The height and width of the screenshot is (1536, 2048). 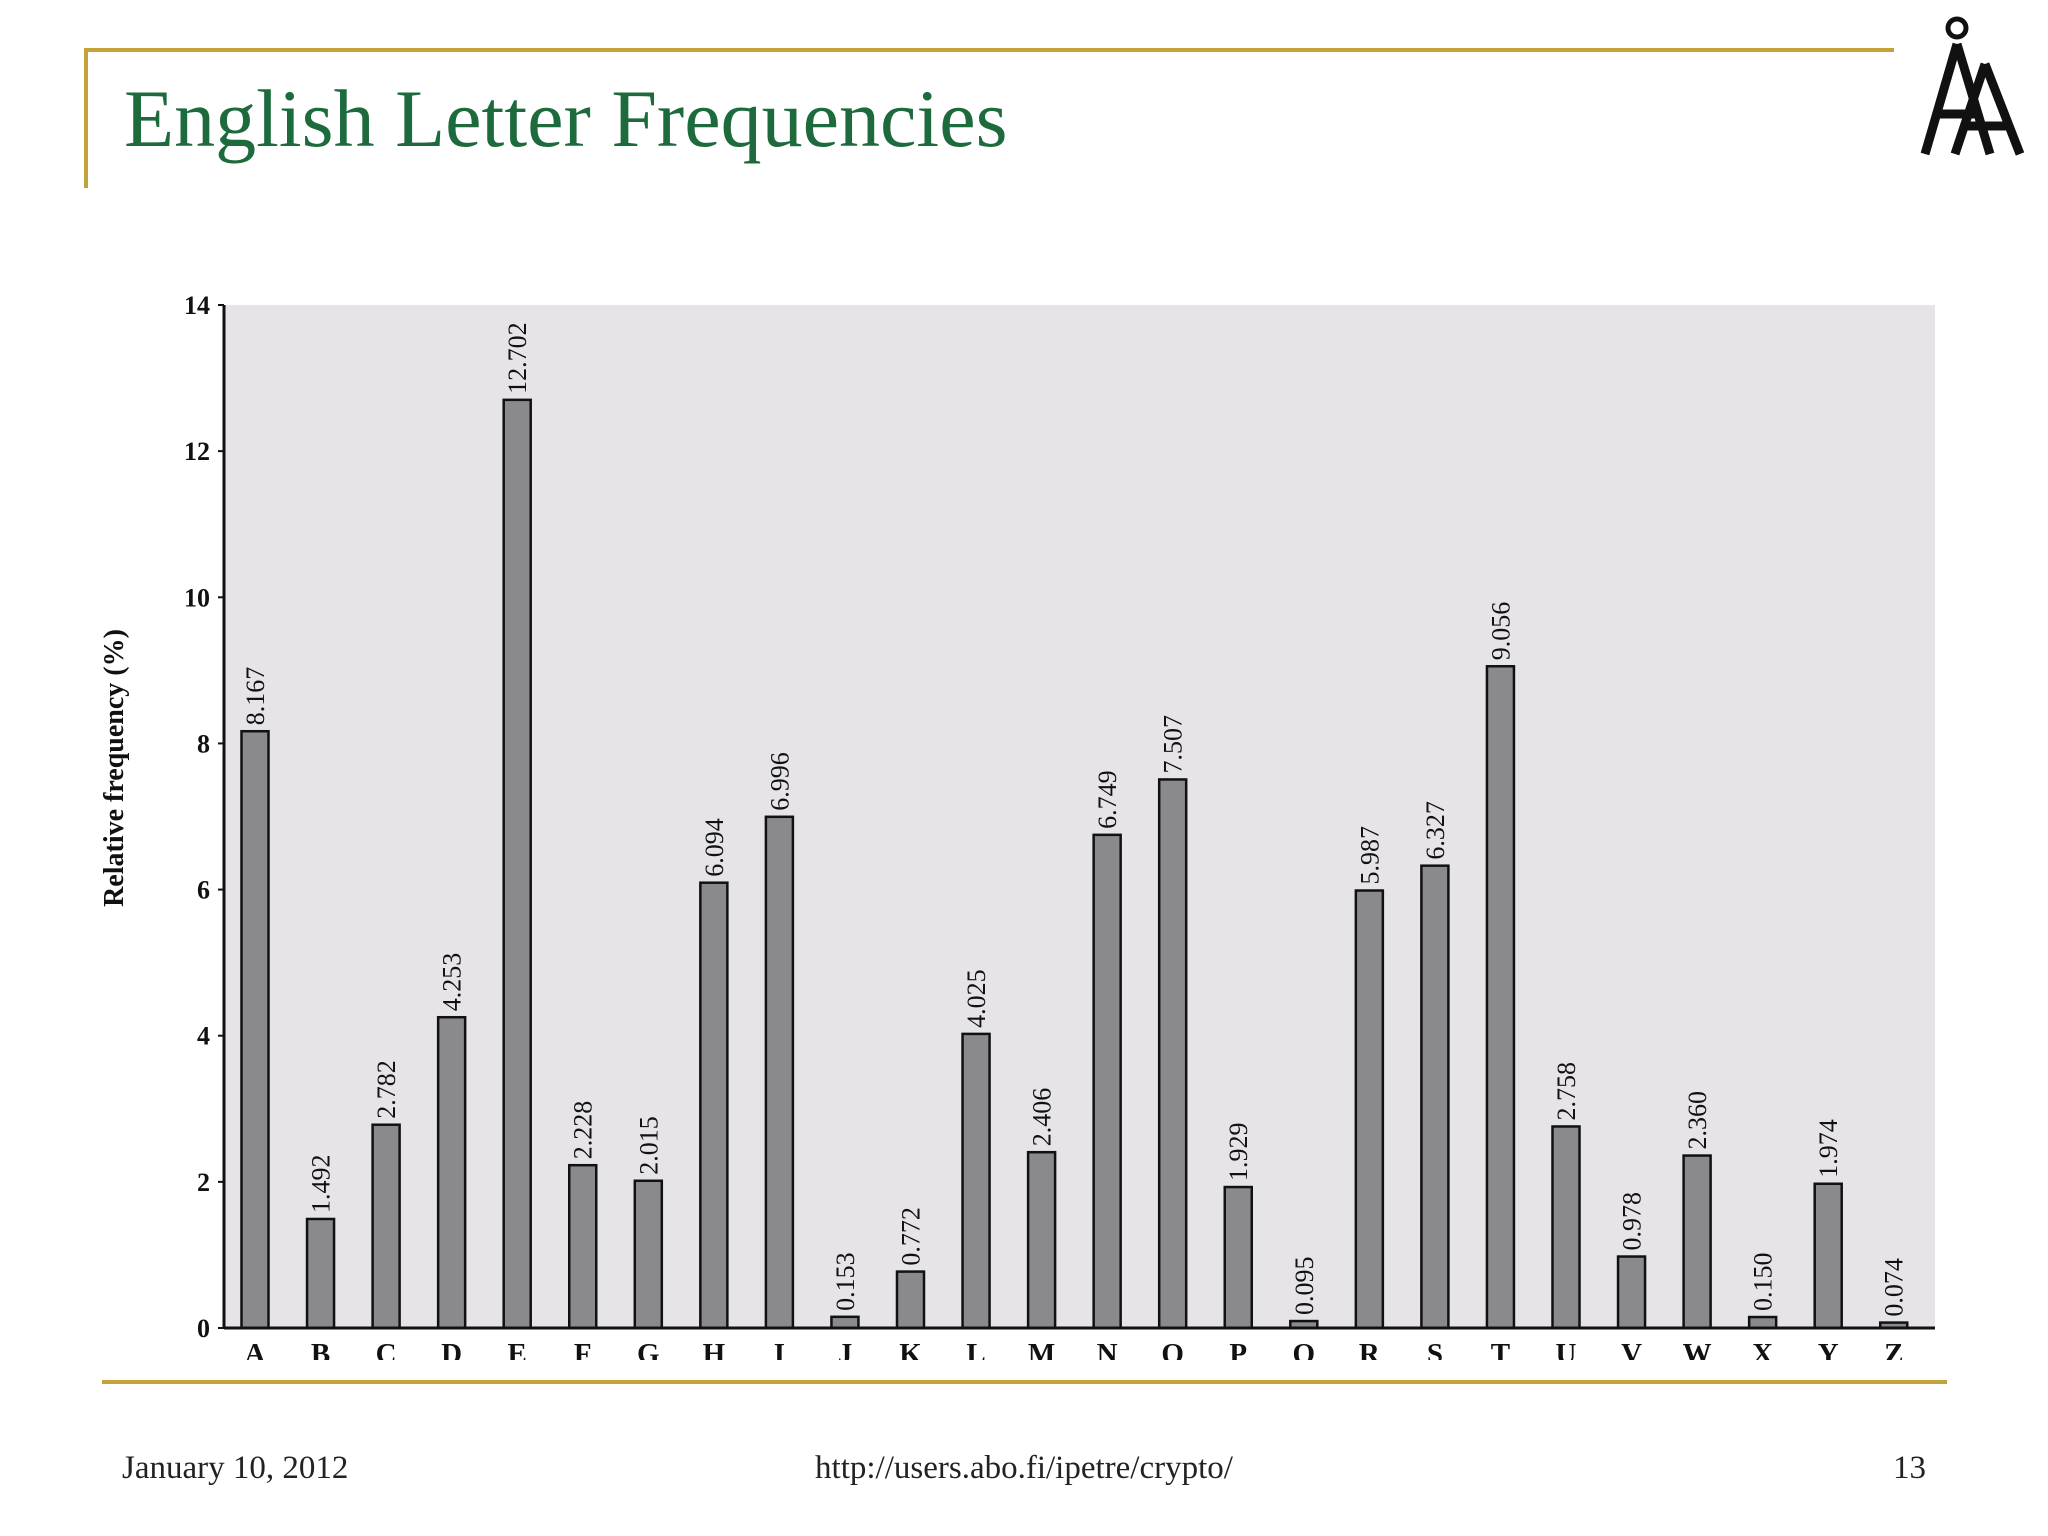 I want to click on footer-url: http://users.abo.fi/ipetre/crypto/, so click(x=1024, y=1468).